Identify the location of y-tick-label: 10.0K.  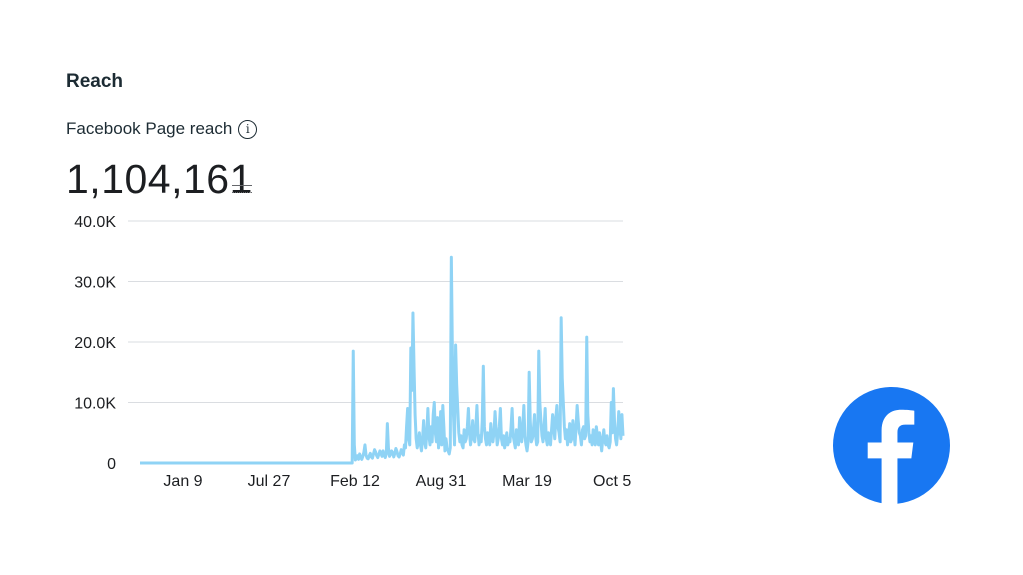
(95, 404).